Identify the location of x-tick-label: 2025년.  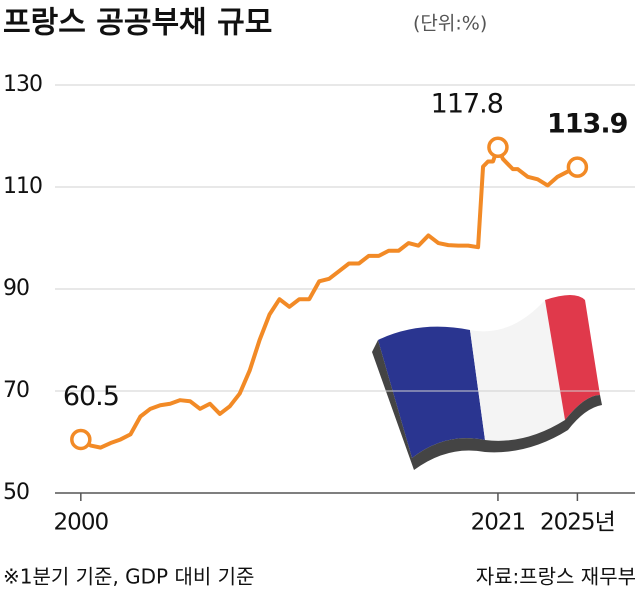
(577, 523).